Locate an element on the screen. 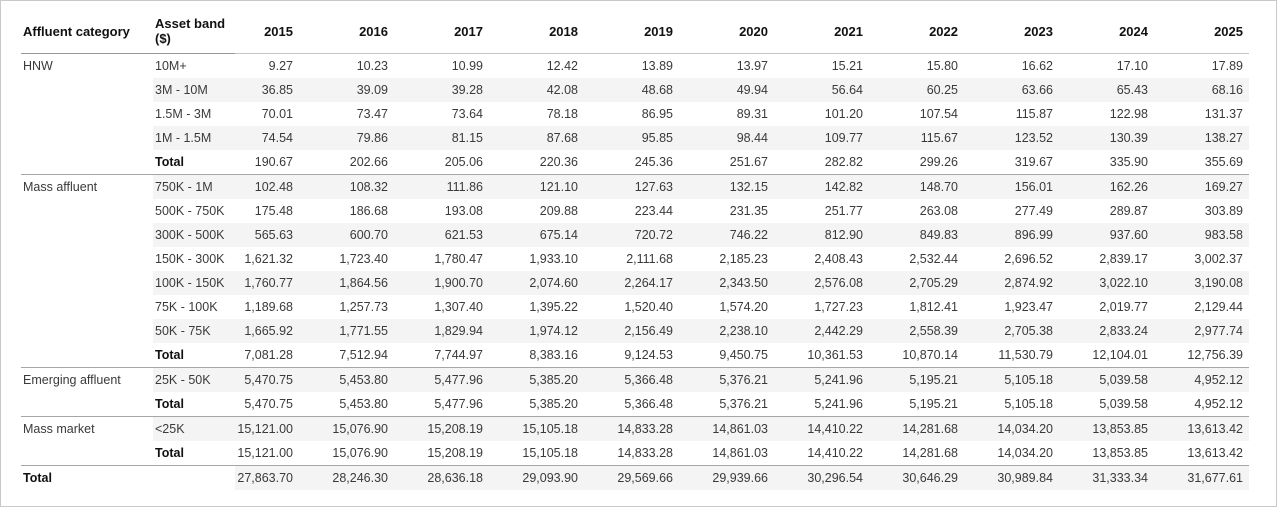 This screenshot has width=1277, height=507. value-cell: 68.16 is located at coordinates (1201, 90).